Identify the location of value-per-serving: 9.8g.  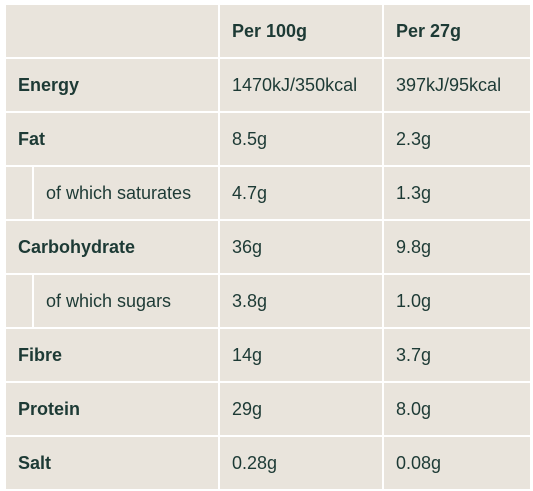
(457, 247).